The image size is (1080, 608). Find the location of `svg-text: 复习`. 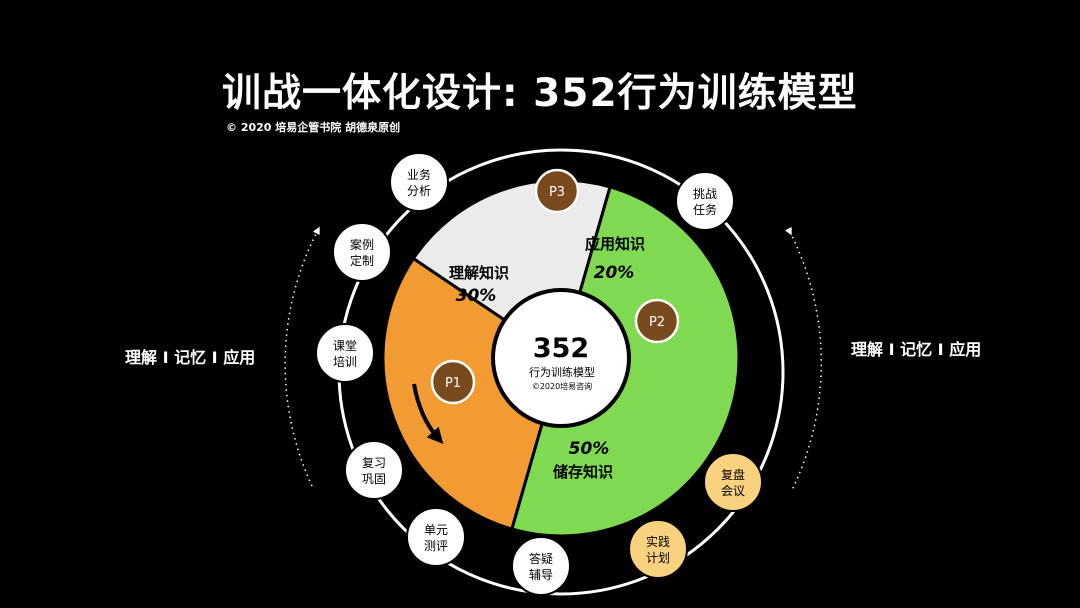

svg-text: 复习 is located at coordinates (374, 463).